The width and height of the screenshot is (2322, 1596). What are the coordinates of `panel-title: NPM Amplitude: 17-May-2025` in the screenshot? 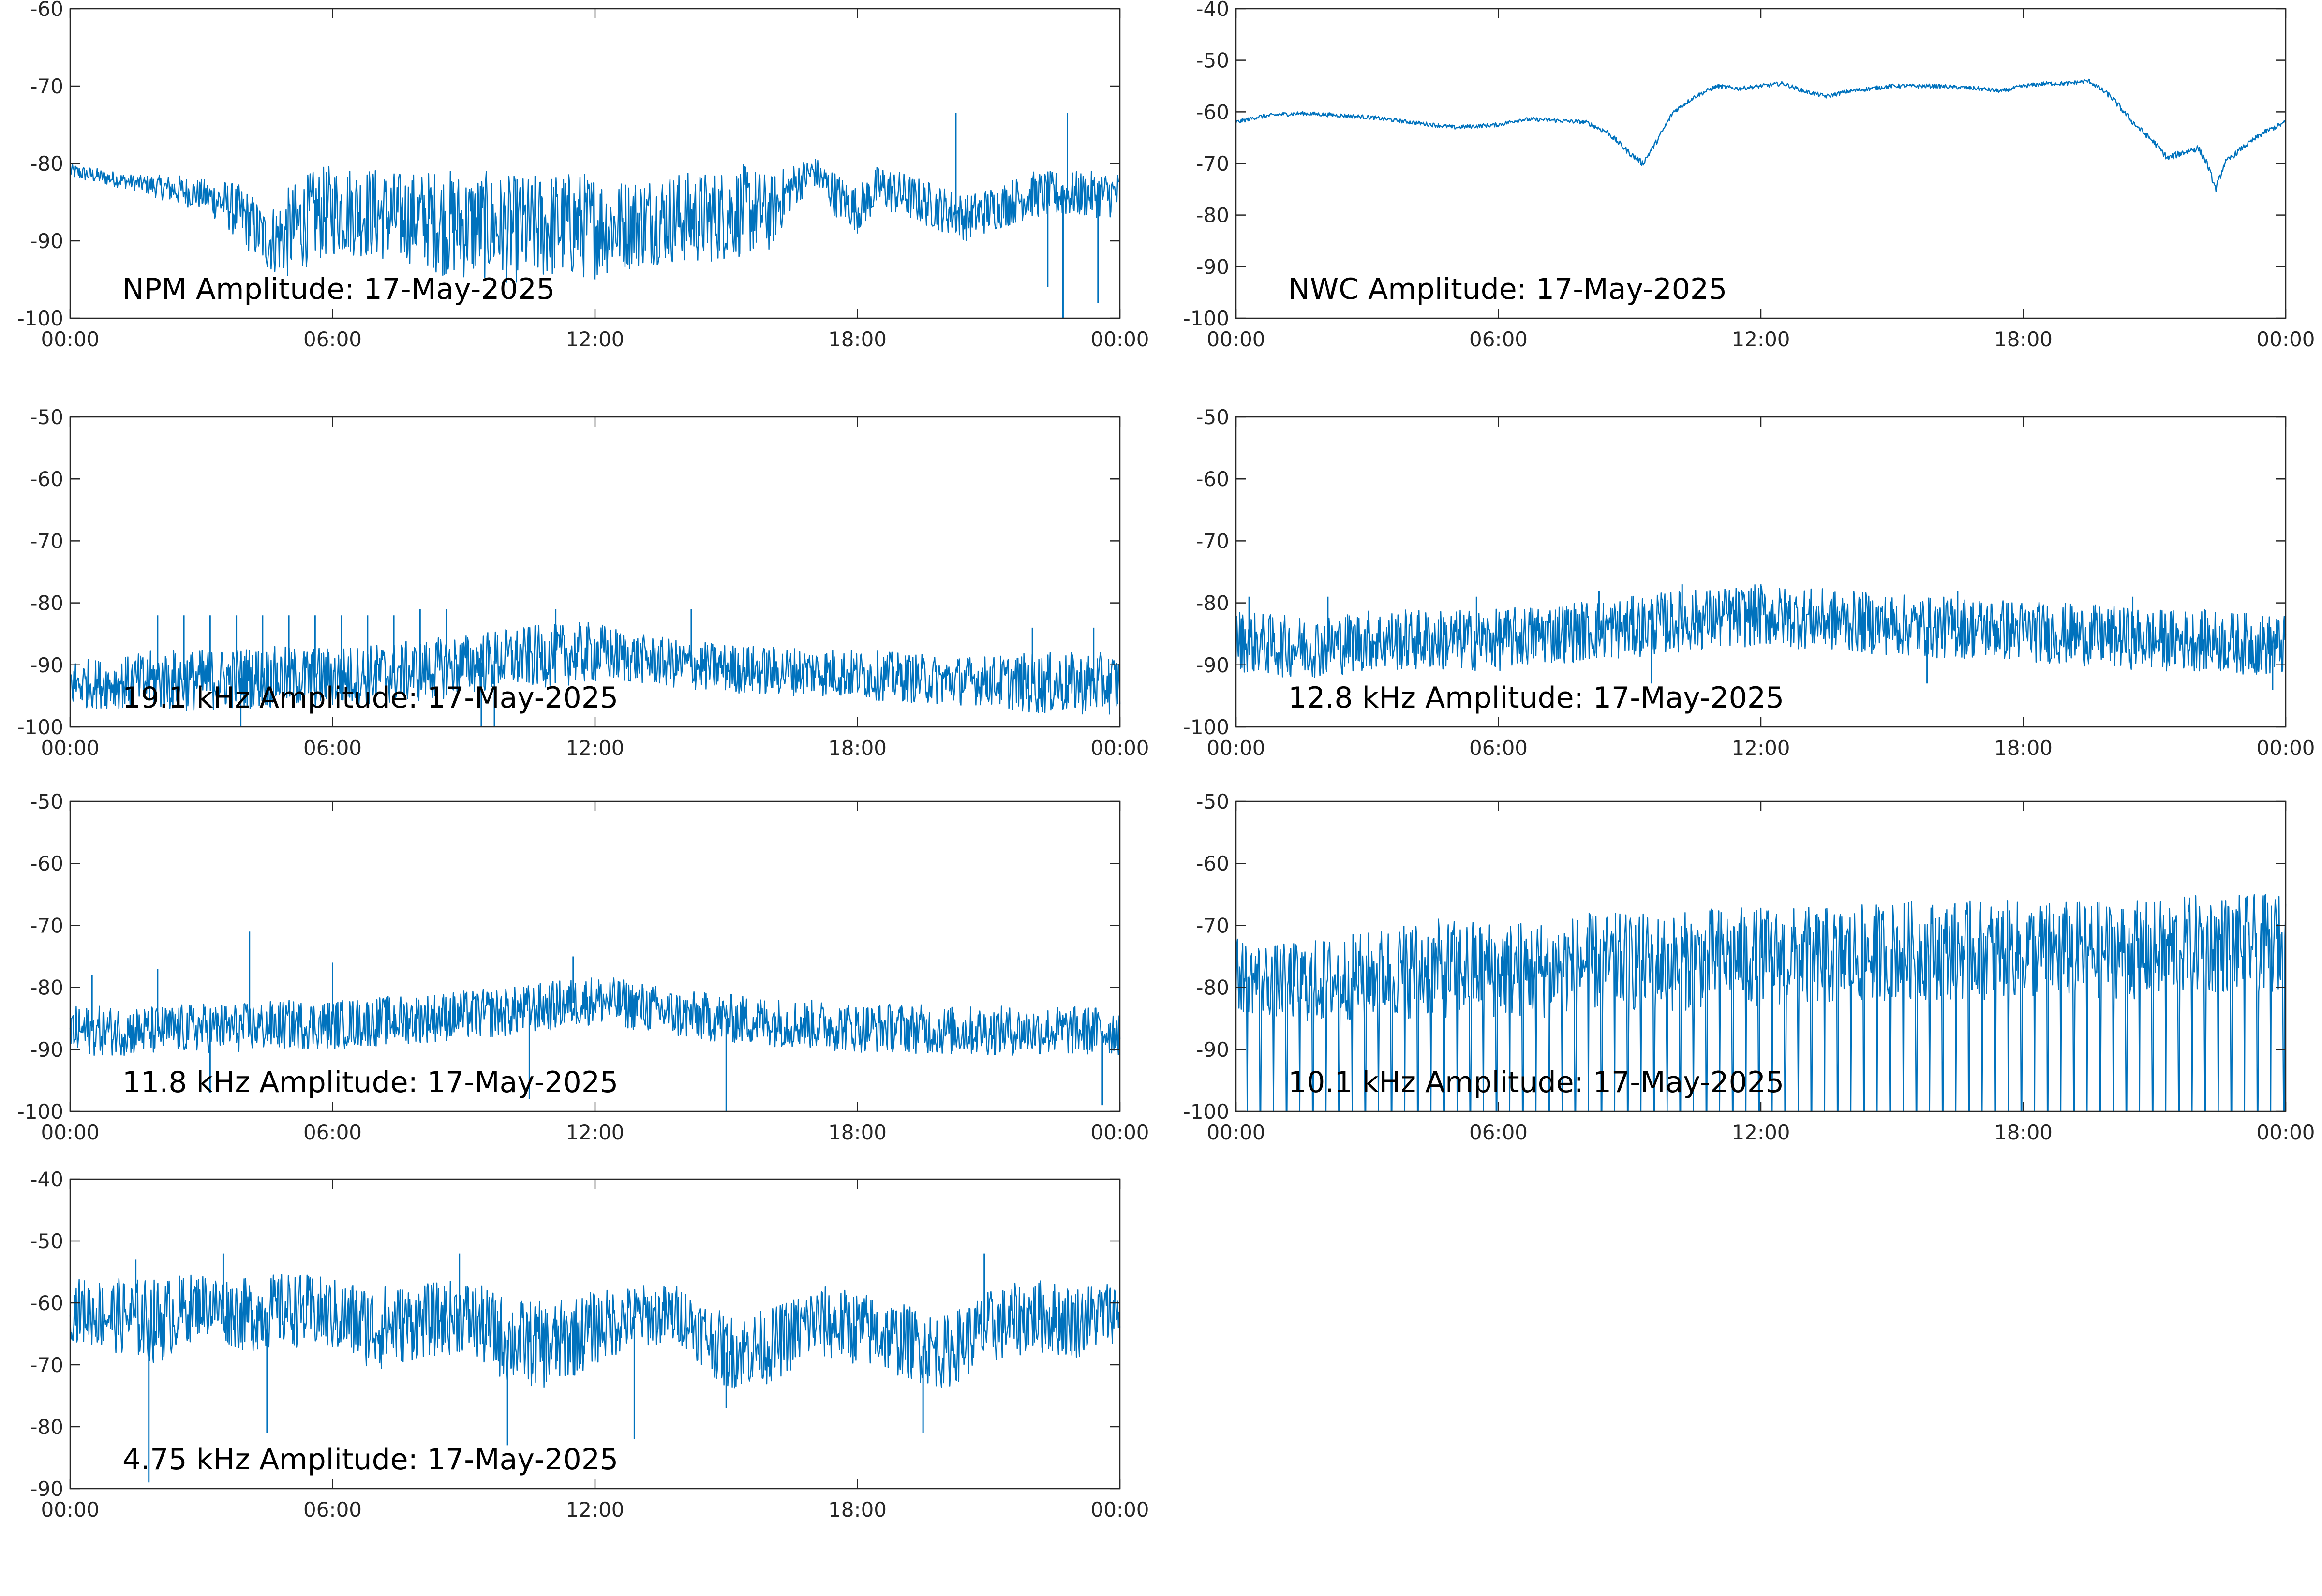 It's located at (338, 289).